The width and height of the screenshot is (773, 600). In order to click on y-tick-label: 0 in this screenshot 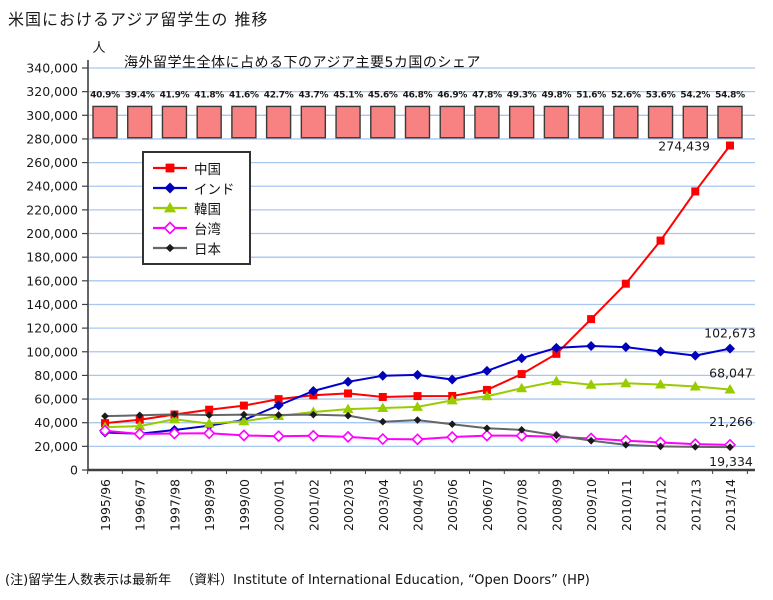, I will do `click(74, 470)`.